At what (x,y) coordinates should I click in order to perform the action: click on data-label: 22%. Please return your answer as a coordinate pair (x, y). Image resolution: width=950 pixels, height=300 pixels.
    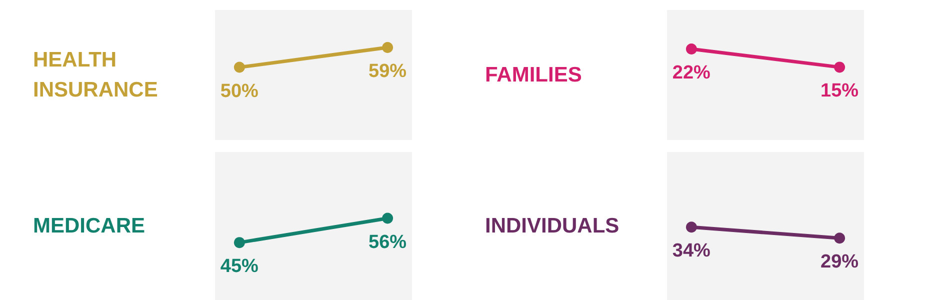
    Looking at the image, I should click on (691, 73).